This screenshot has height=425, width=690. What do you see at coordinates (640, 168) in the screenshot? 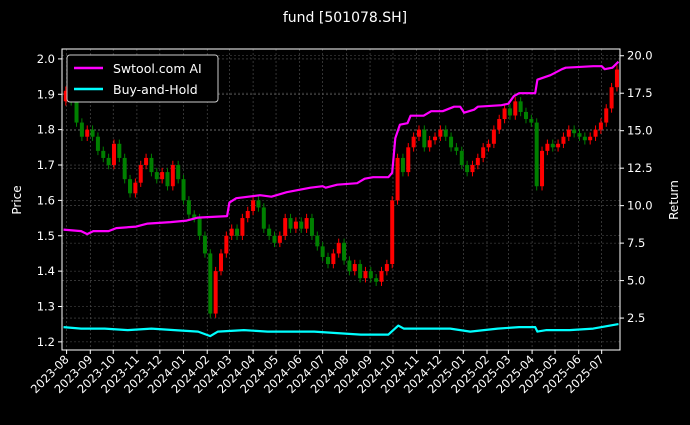
I see `y-tick-label-right: 12.5` at bounding box center [640, 168].